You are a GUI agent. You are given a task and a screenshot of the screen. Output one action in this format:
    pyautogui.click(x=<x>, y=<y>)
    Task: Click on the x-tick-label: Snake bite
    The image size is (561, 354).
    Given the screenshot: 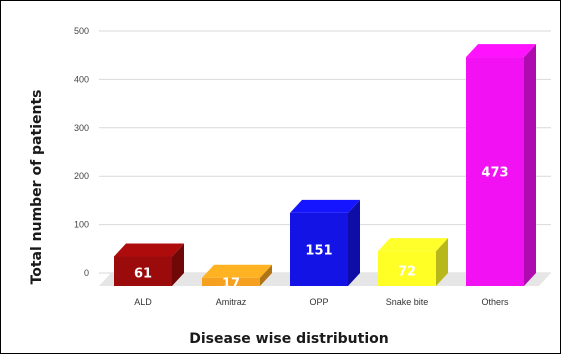 What is the action you would take?
    pyautogui.click(x=407, y=302)
    